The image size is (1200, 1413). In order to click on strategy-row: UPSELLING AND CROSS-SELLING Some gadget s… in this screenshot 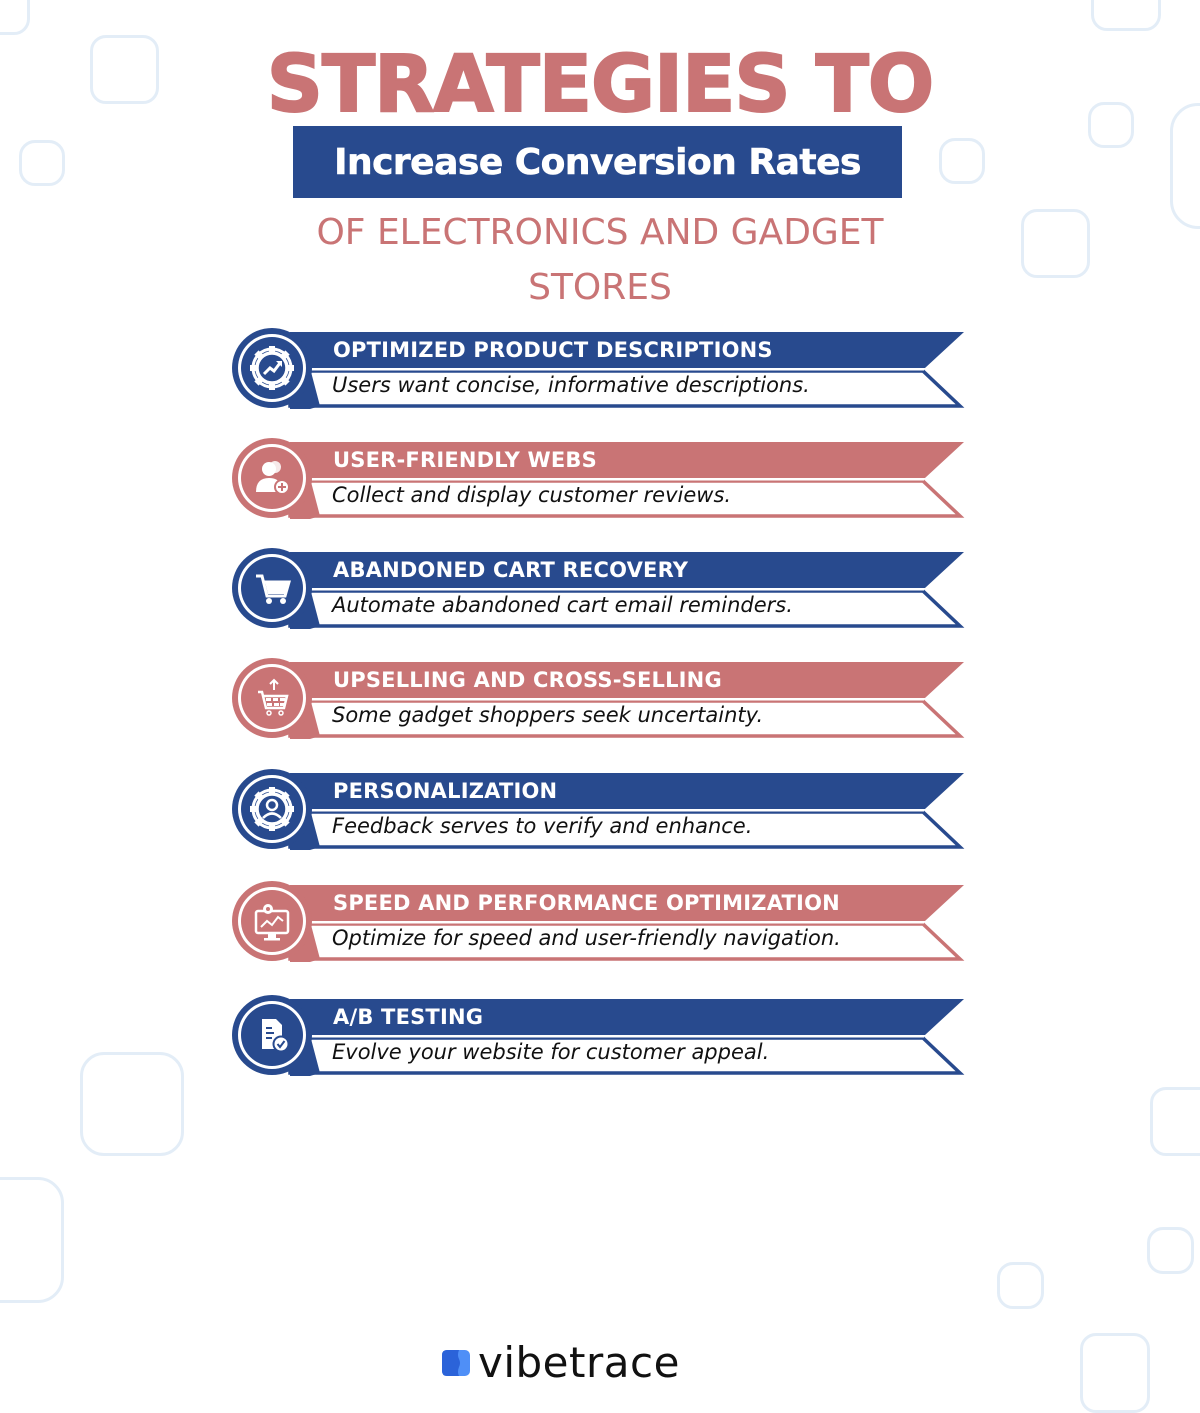, I will do `click(600, 699)`.